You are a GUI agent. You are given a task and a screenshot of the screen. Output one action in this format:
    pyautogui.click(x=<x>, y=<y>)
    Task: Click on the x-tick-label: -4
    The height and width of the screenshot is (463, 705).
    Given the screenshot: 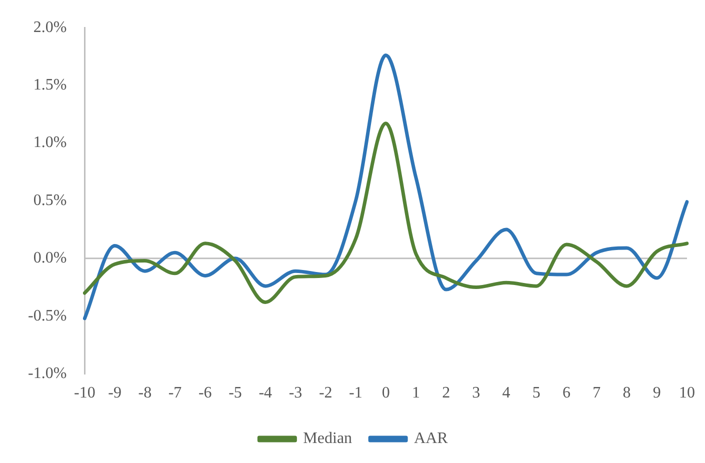 What is the action you would take?
    pyautogui.click(x=265, y=393)
    